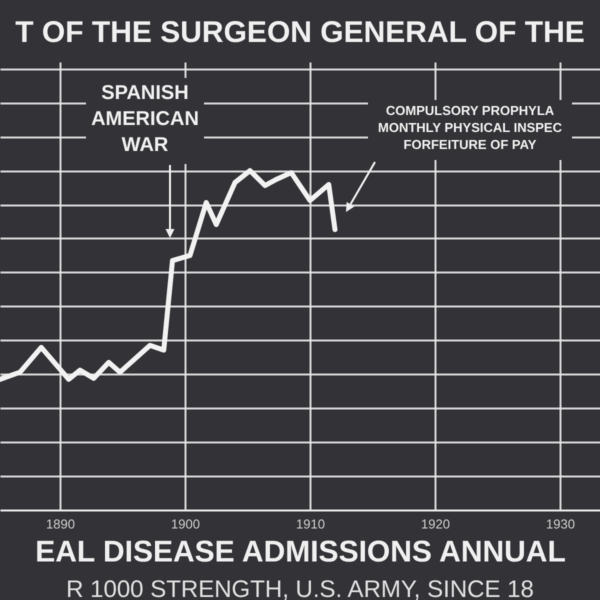 This screenshot has width=600, height=600. Describe the element at coordinates (435, 524) in the screenshot. I see `x-tick-label: 1920` at that location.